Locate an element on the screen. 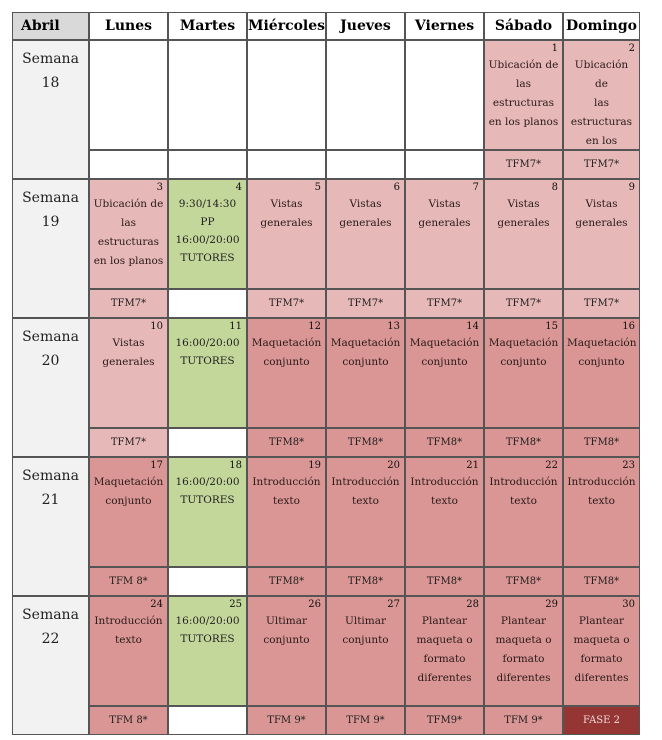 The height and width of the screenshot is (740, 662). day-cell: 23 Introducción texto is located at coordinates (601, 512).